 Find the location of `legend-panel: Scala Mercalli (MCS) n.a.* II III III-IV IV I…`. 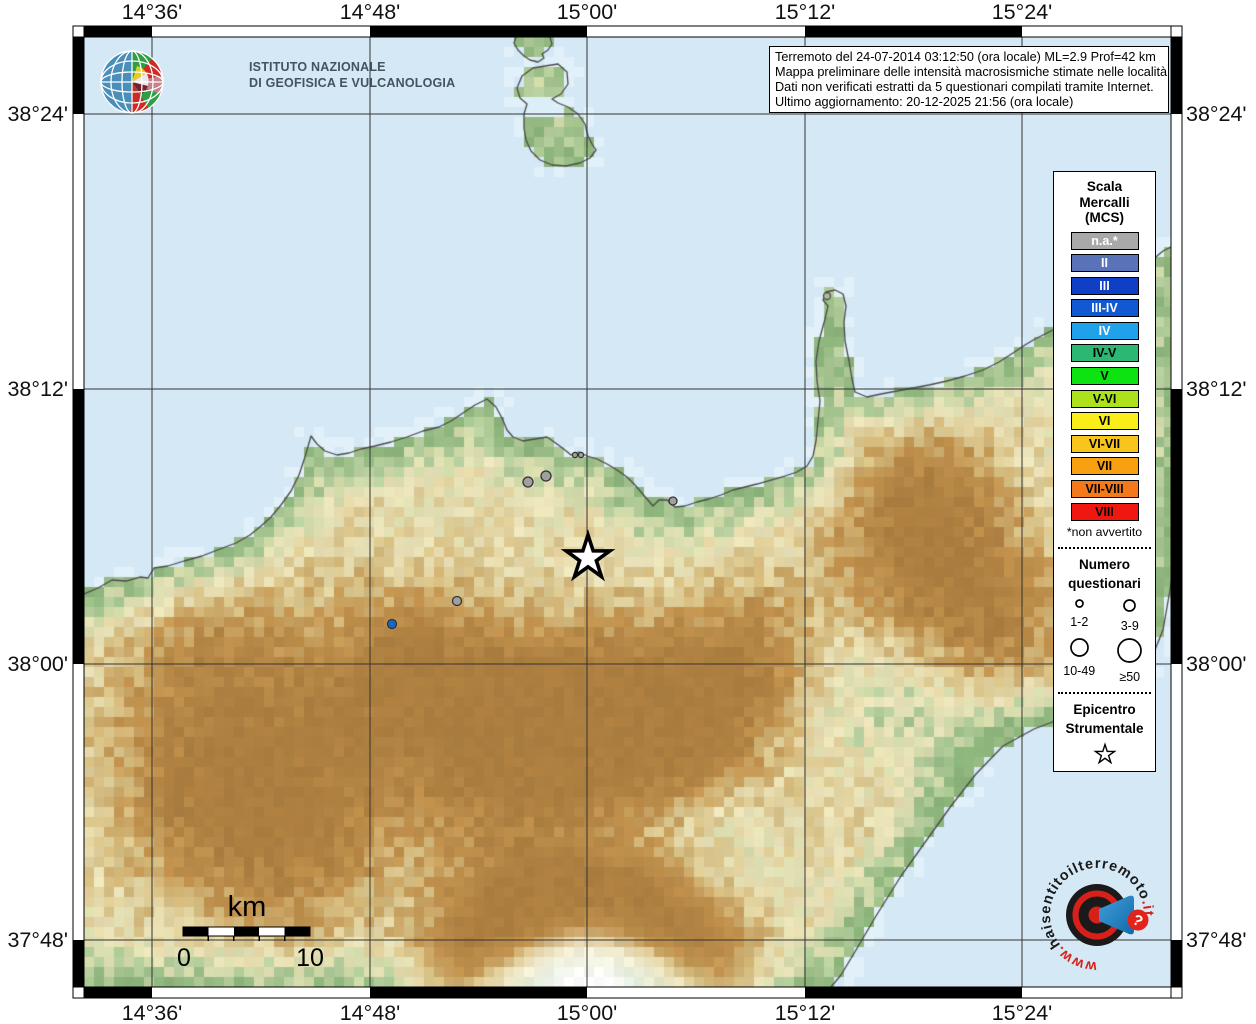

legend-panel: Scala Mercalli (MCS) n.a.* II III III-IV IV I… is located at coordinates (1104, 471).